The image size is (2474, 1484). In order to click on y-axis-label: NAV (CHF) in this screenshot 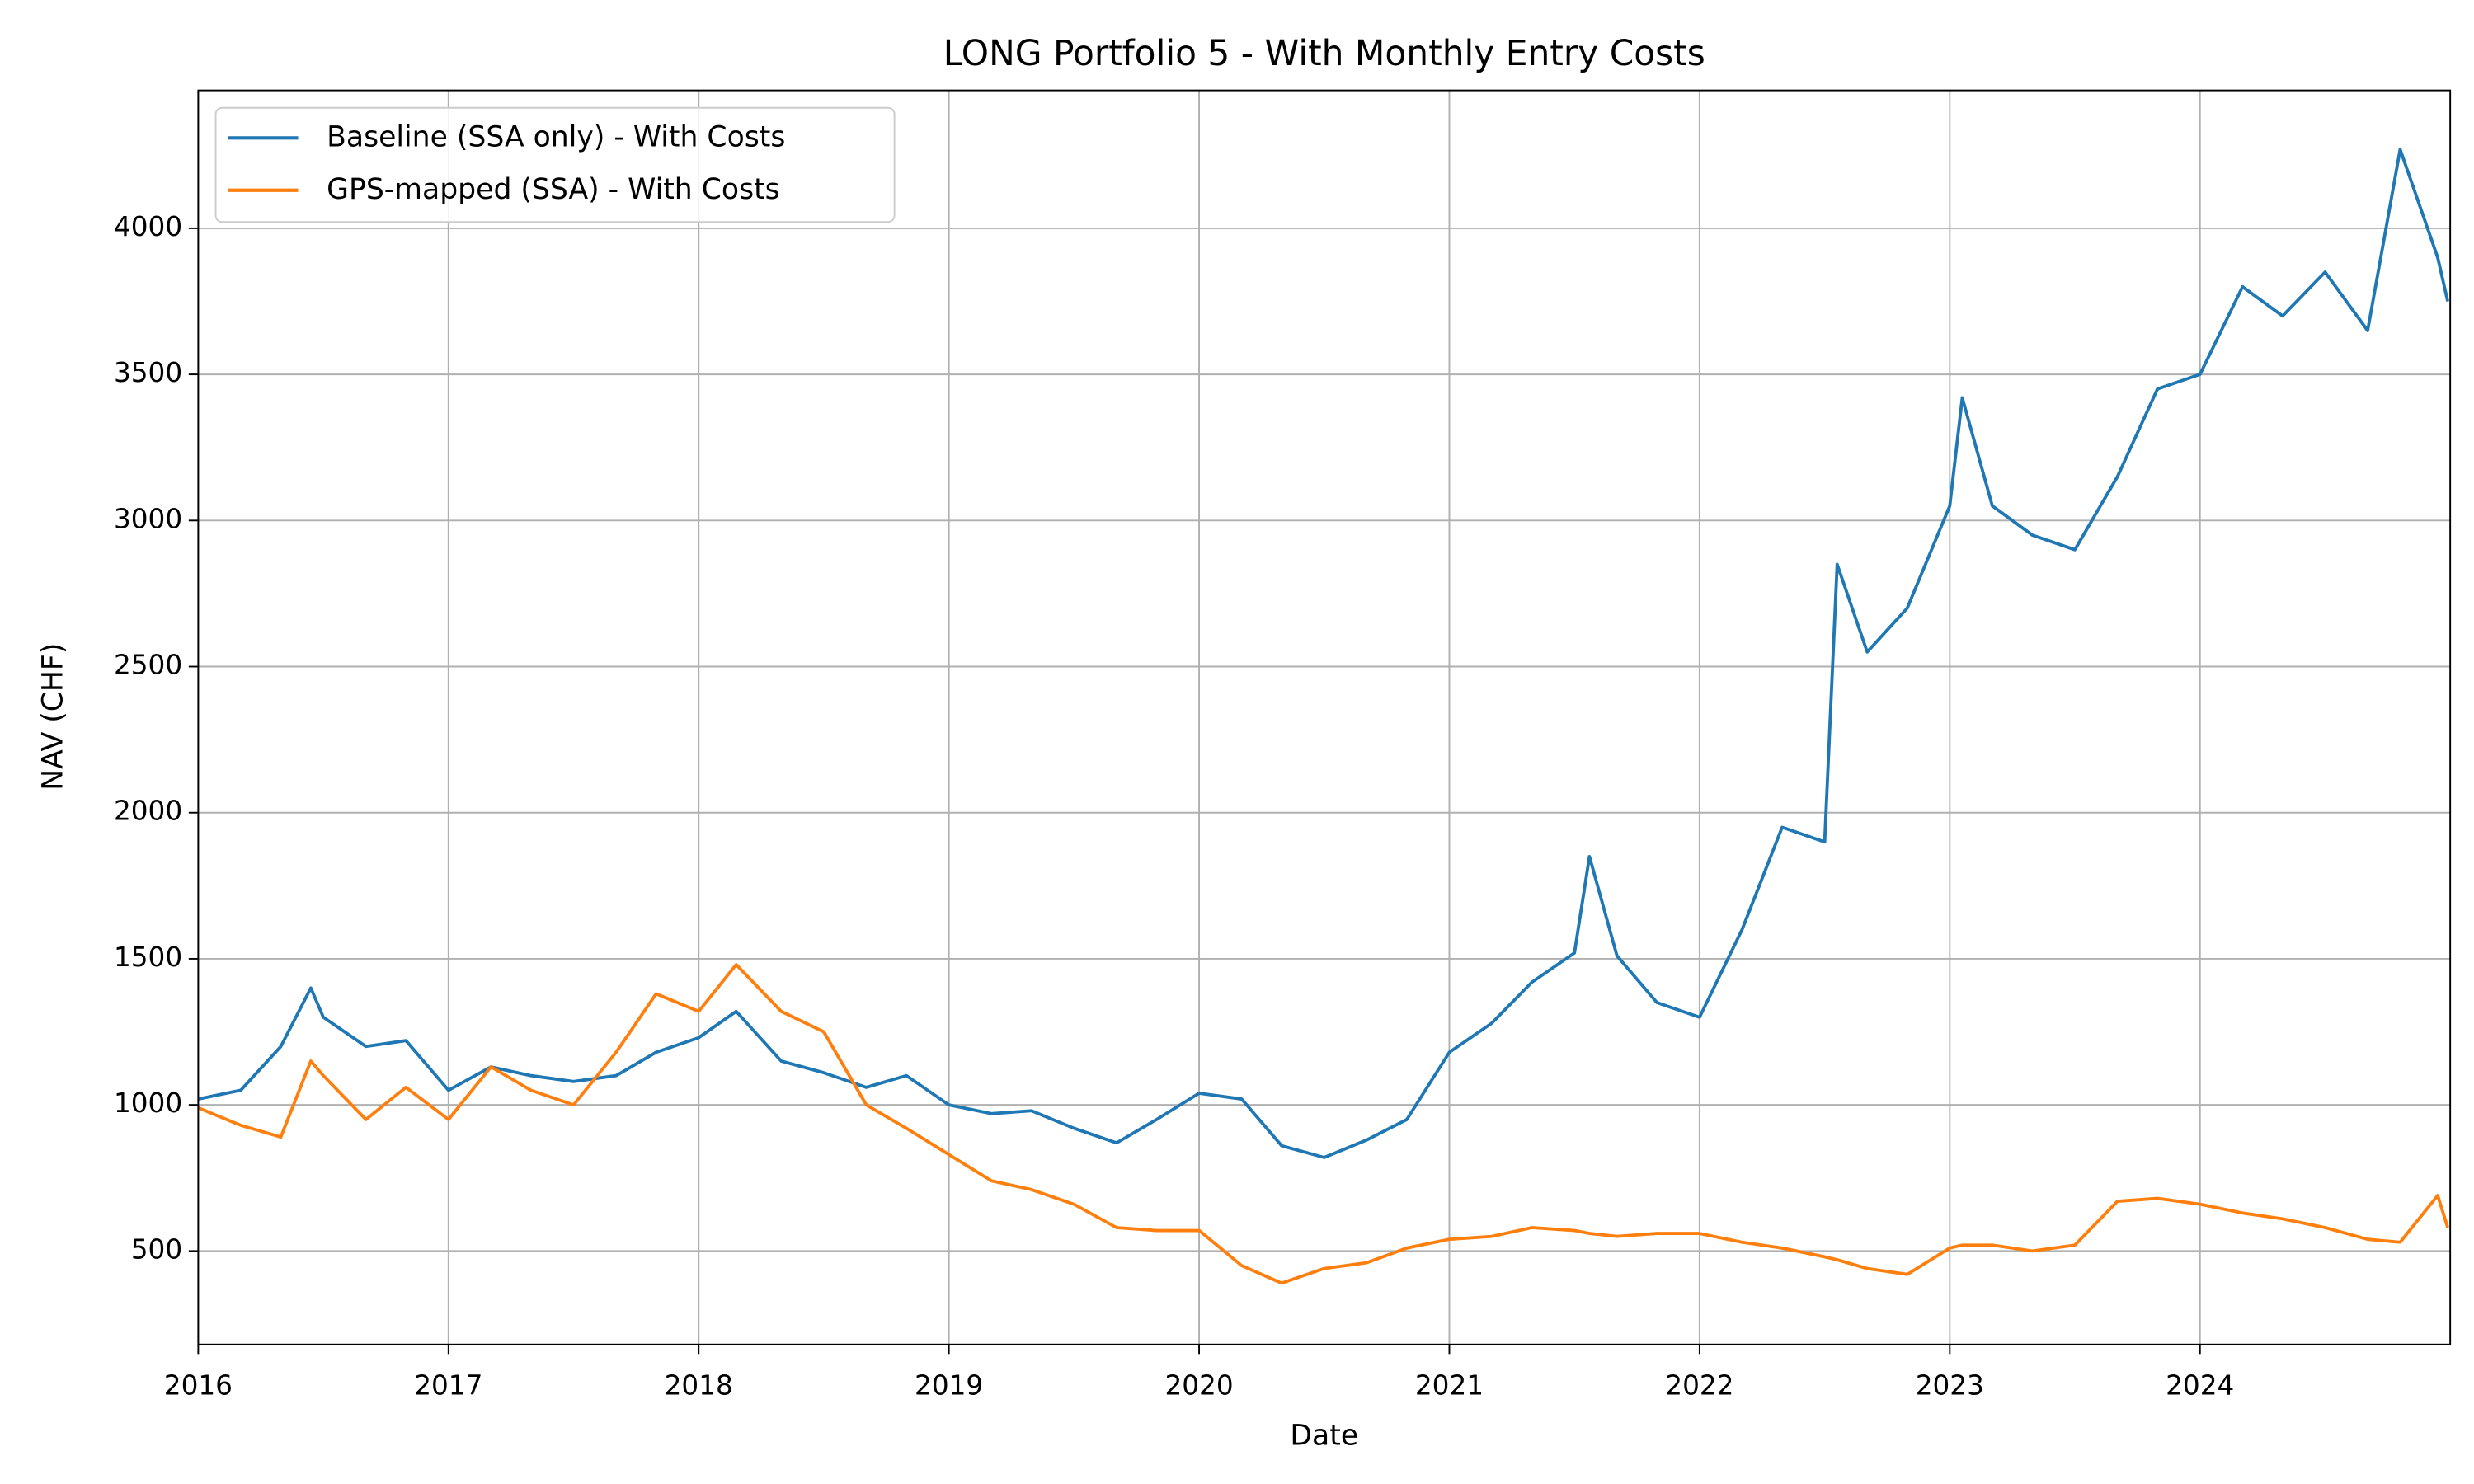, I will do `click(52, 717)`.